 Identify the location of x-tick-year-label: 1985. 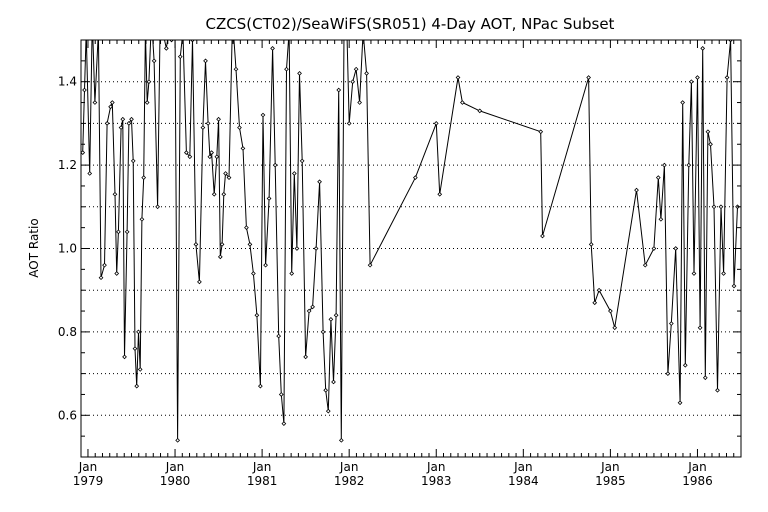
(610, 481).